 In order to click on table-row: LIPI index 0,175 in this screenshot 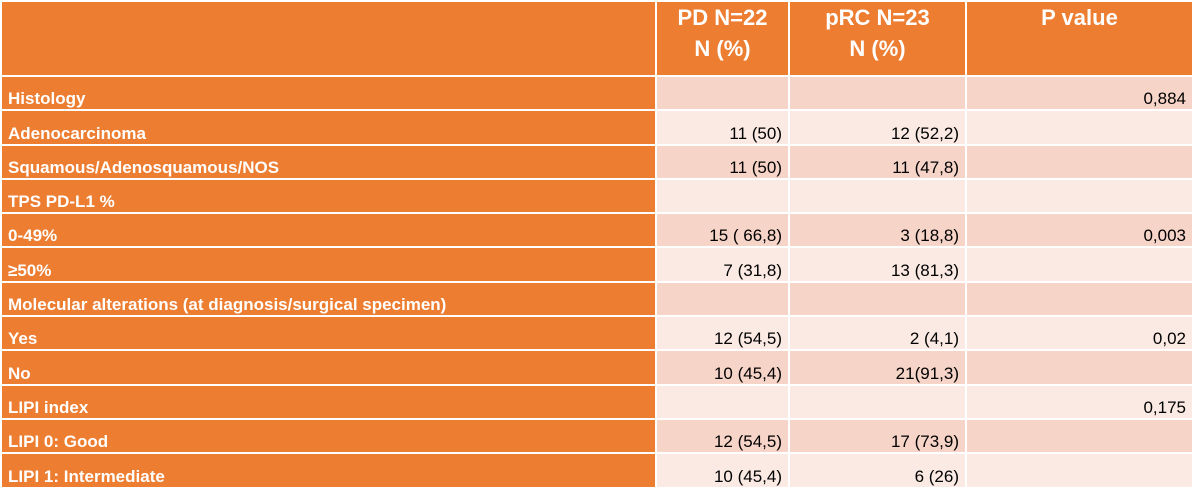, I will do `click(596, 401)`.